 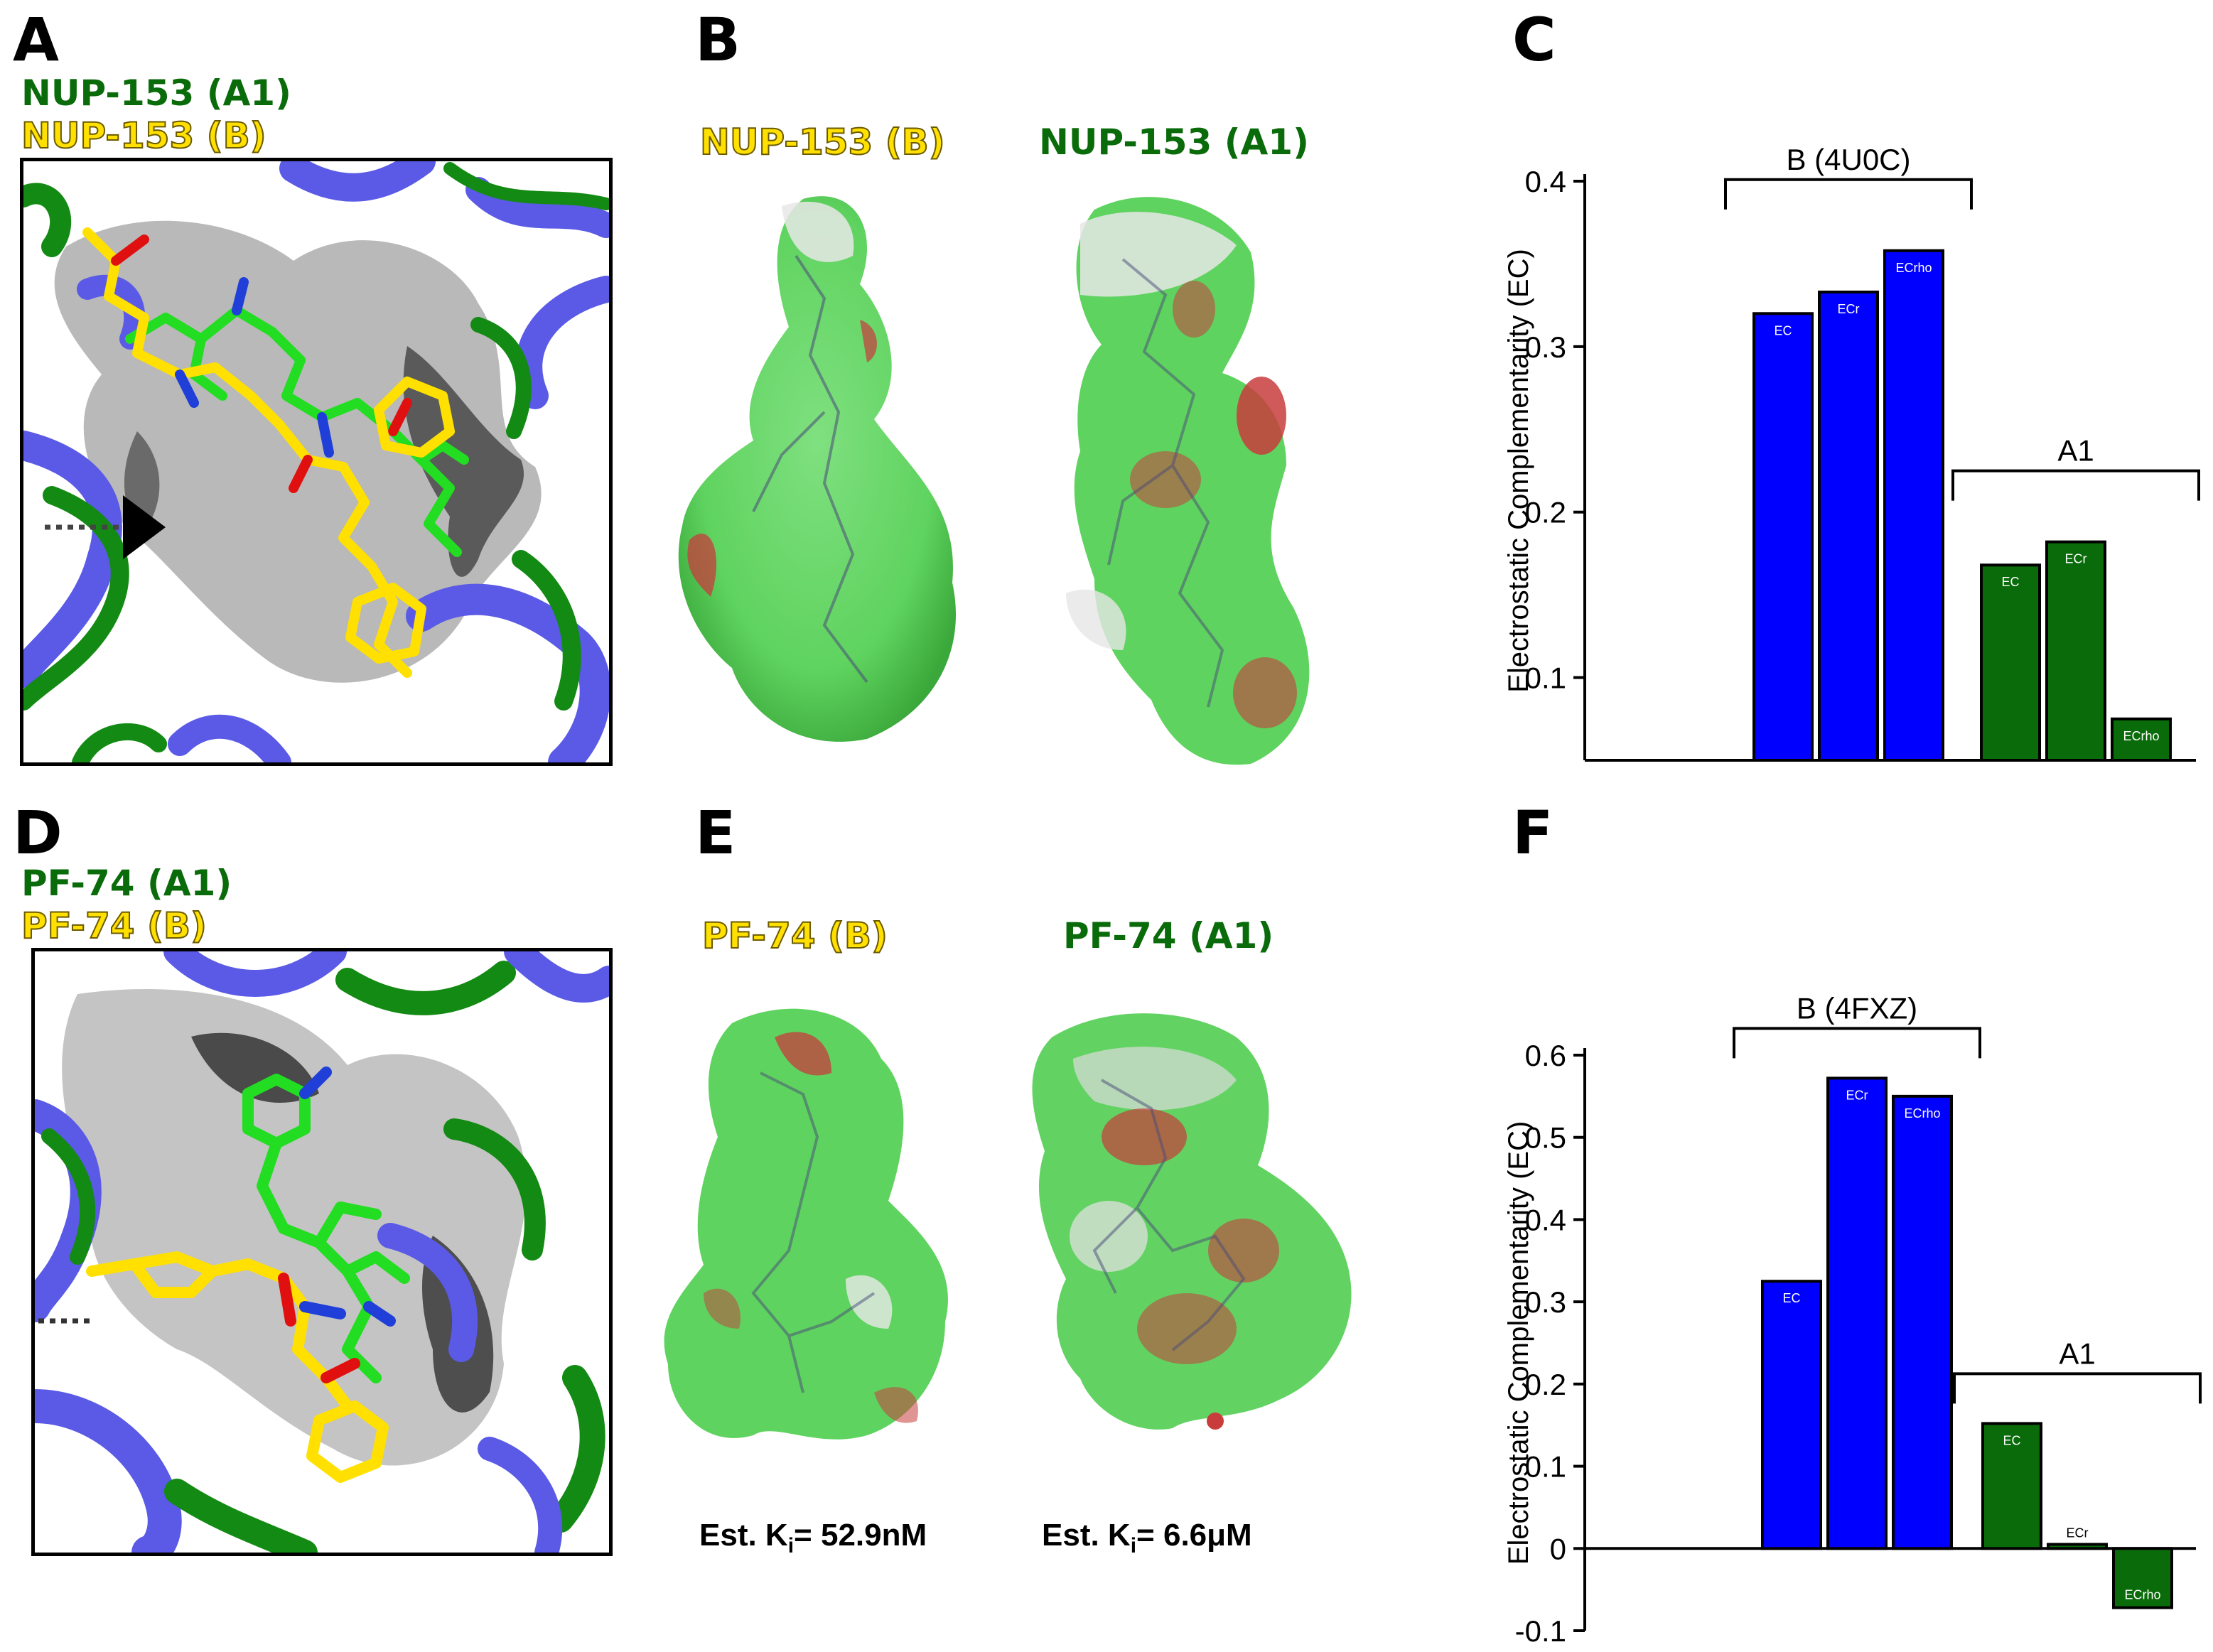 I want to click on chart-c-group-label: A1, so click(x=2075, y=451).